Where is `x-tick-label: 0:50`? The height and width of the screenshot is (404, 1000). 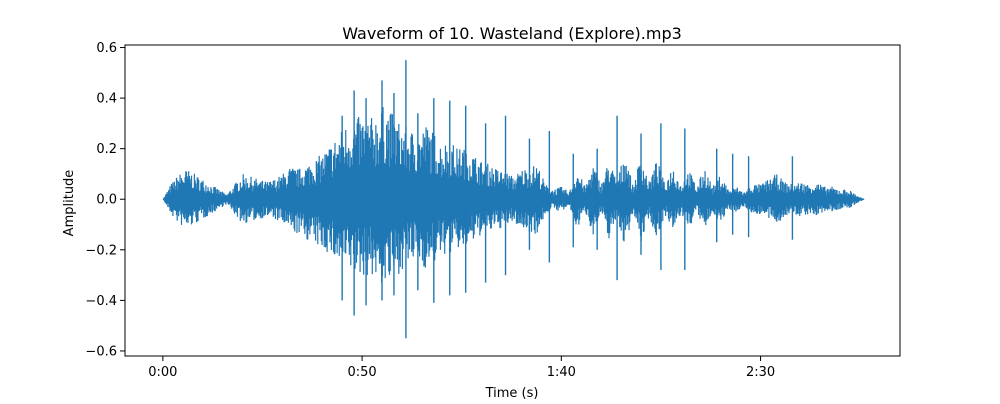 x-tick-label: 0:50 is located at coordinates (361, 372).